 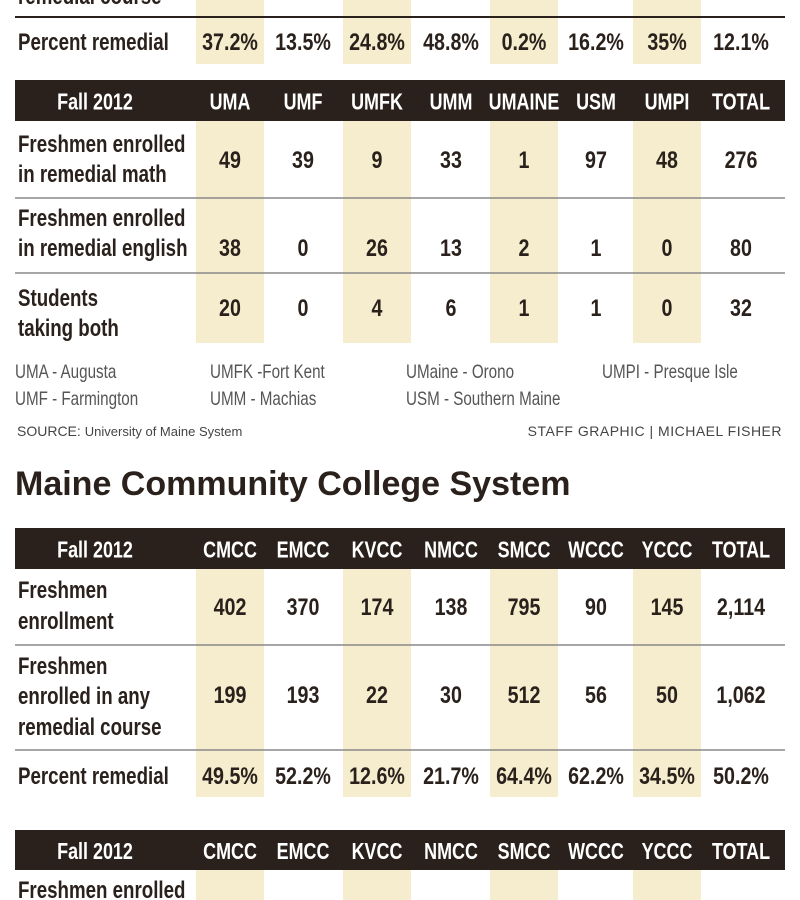 What do you see at coordinates (378, 606) in the screenshot?
I see `cell-value: 174` at bounding box center [378, 606].